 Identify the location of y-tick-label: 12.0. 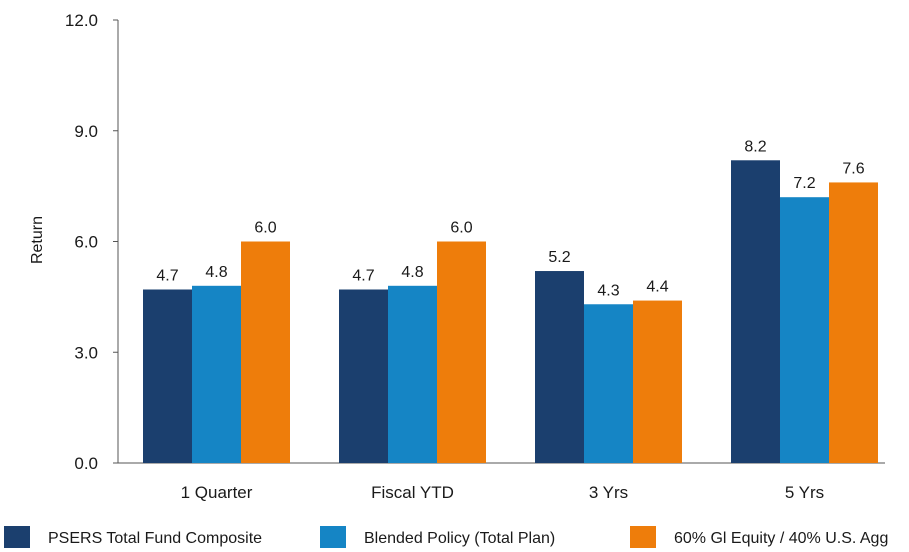
(81, 20).